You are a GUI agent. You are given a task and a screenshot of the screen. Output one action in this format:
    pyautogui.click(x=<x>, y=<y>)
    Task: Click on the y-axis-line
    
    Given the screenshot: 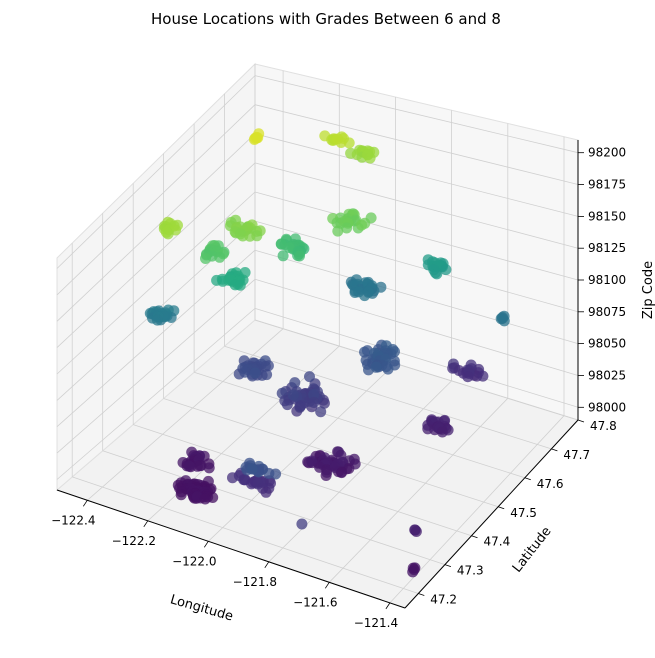 What is the action you would take?
    pyautogui.click(x=491, y=514)
    